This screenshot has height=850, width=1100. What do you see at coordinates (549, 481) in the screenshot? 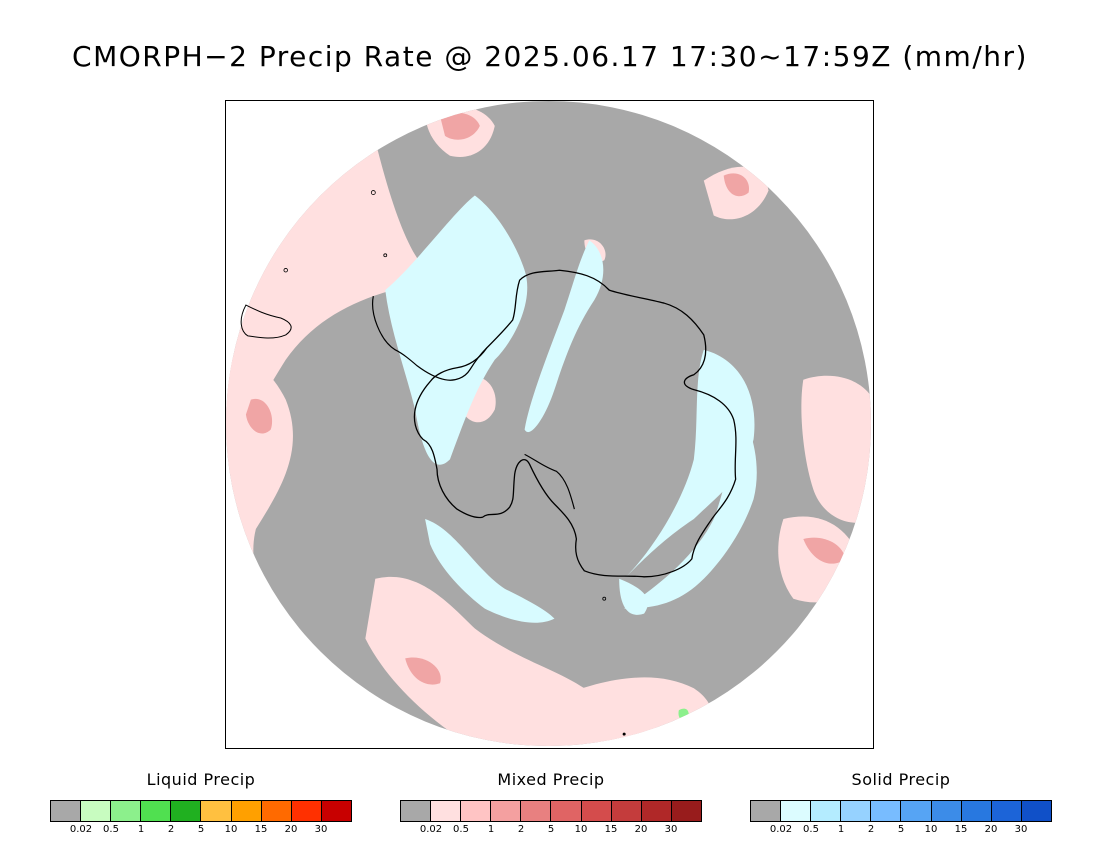
I see `ross-ice-shelf-edge` at bounding box center [549, 481].